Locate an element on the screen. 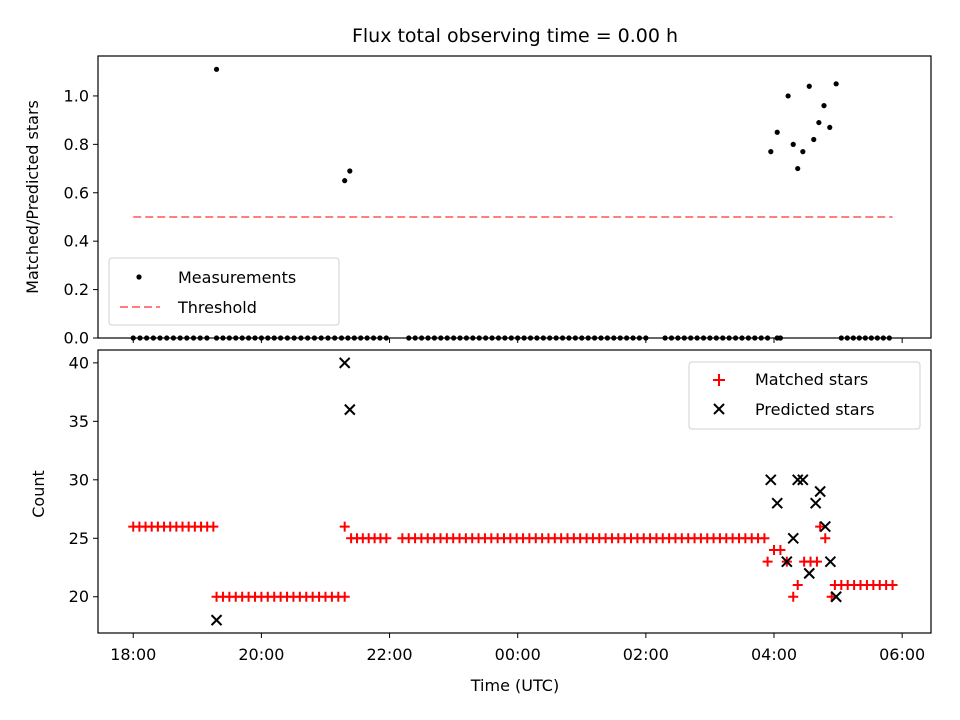 The width and height of the screenshot is (960, 720). bottom-y-tick-label: 20 is located at coordinates (79, 596).